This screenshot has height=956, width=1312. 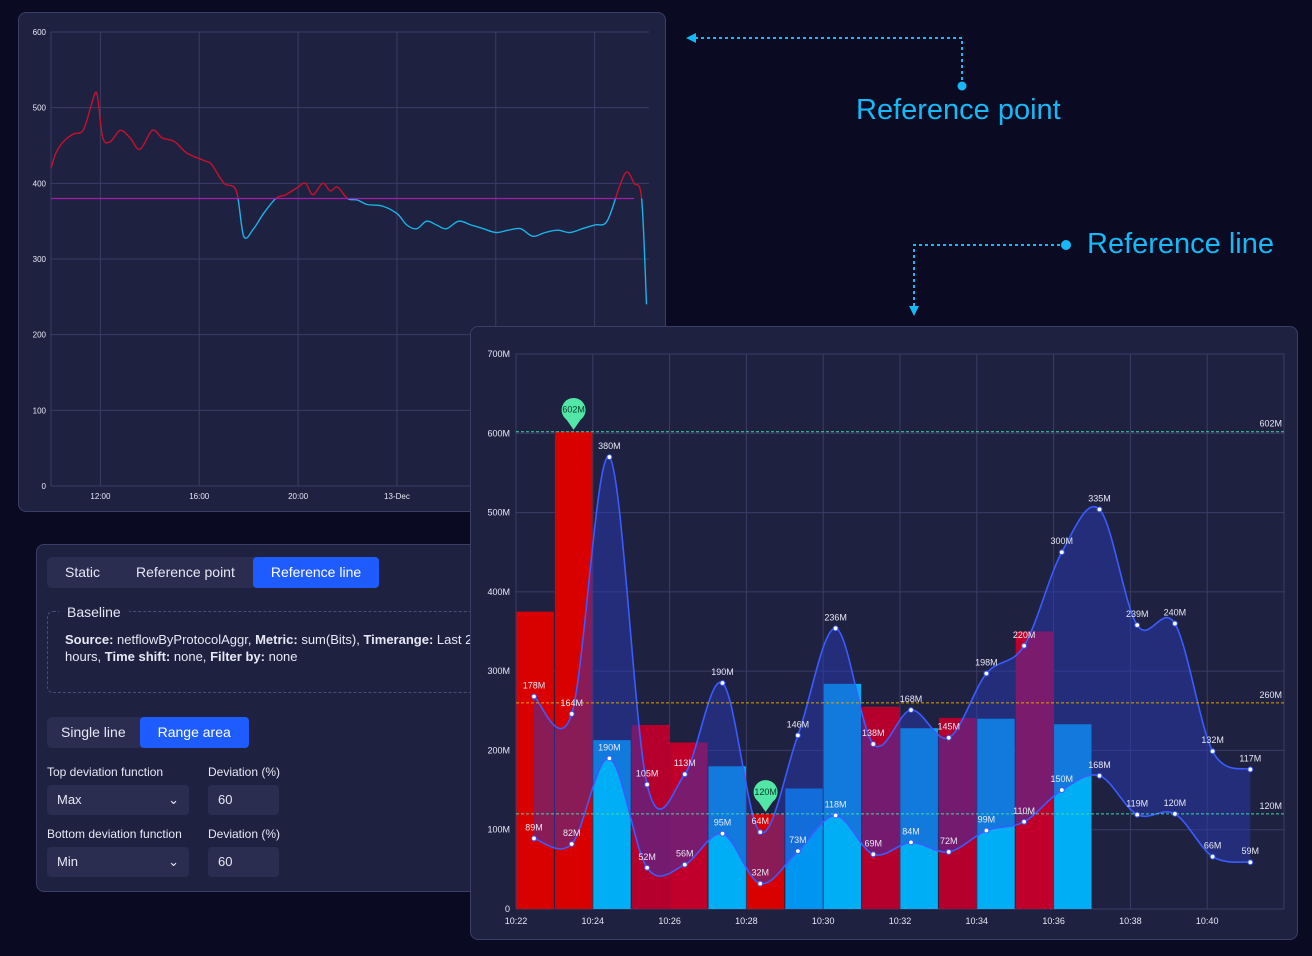 I want to click on reference-point-connector-dot, so click(x=962, y=86).